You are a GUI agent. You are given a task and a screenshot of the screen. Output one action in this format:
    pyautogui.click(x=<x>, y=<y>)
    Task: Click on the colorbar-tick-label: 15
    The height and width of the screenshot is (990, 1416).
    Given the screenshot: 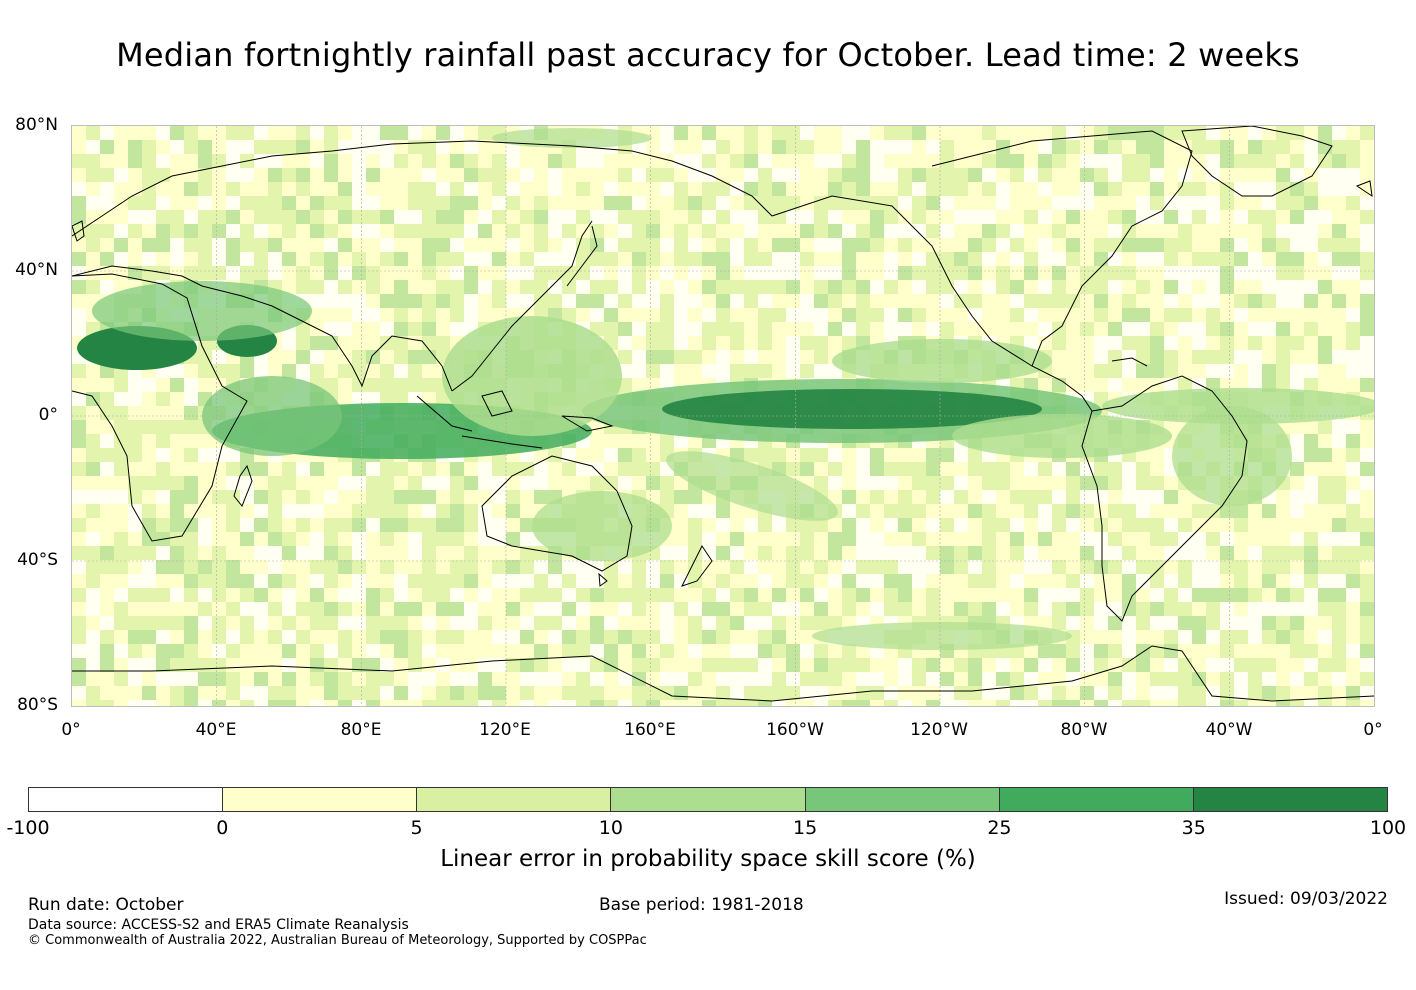 What is the action you would take?
    pyautogui.click(x=805, y=828)
    